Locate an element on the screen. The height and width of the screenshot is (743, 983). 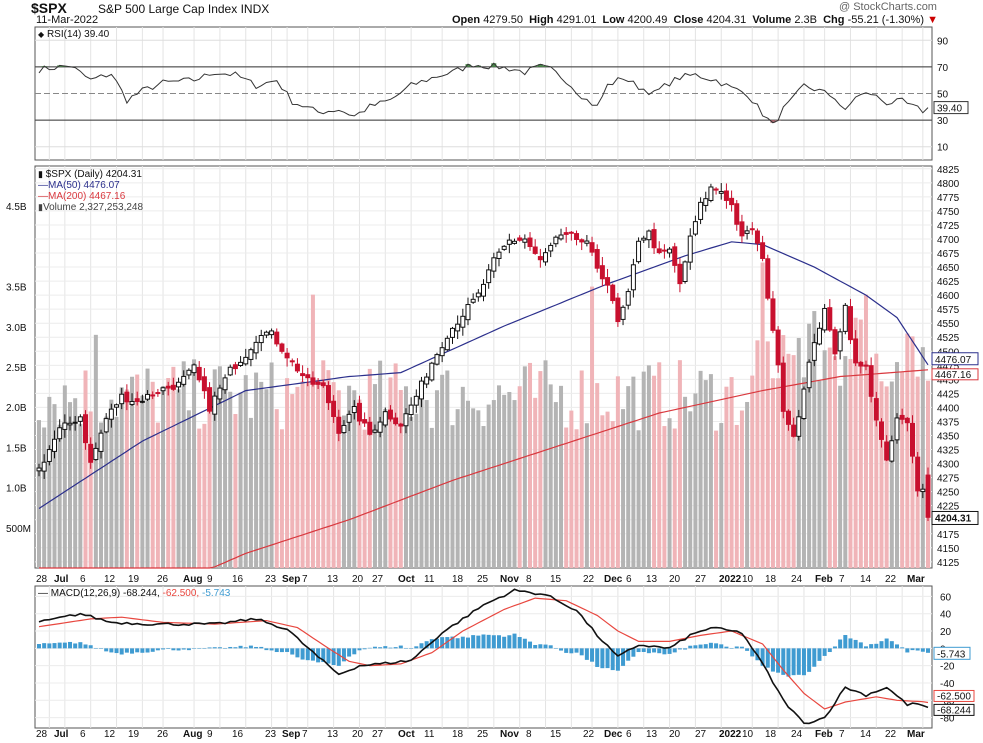
x-tick-label: 26 is located at coordinates (163, 734).